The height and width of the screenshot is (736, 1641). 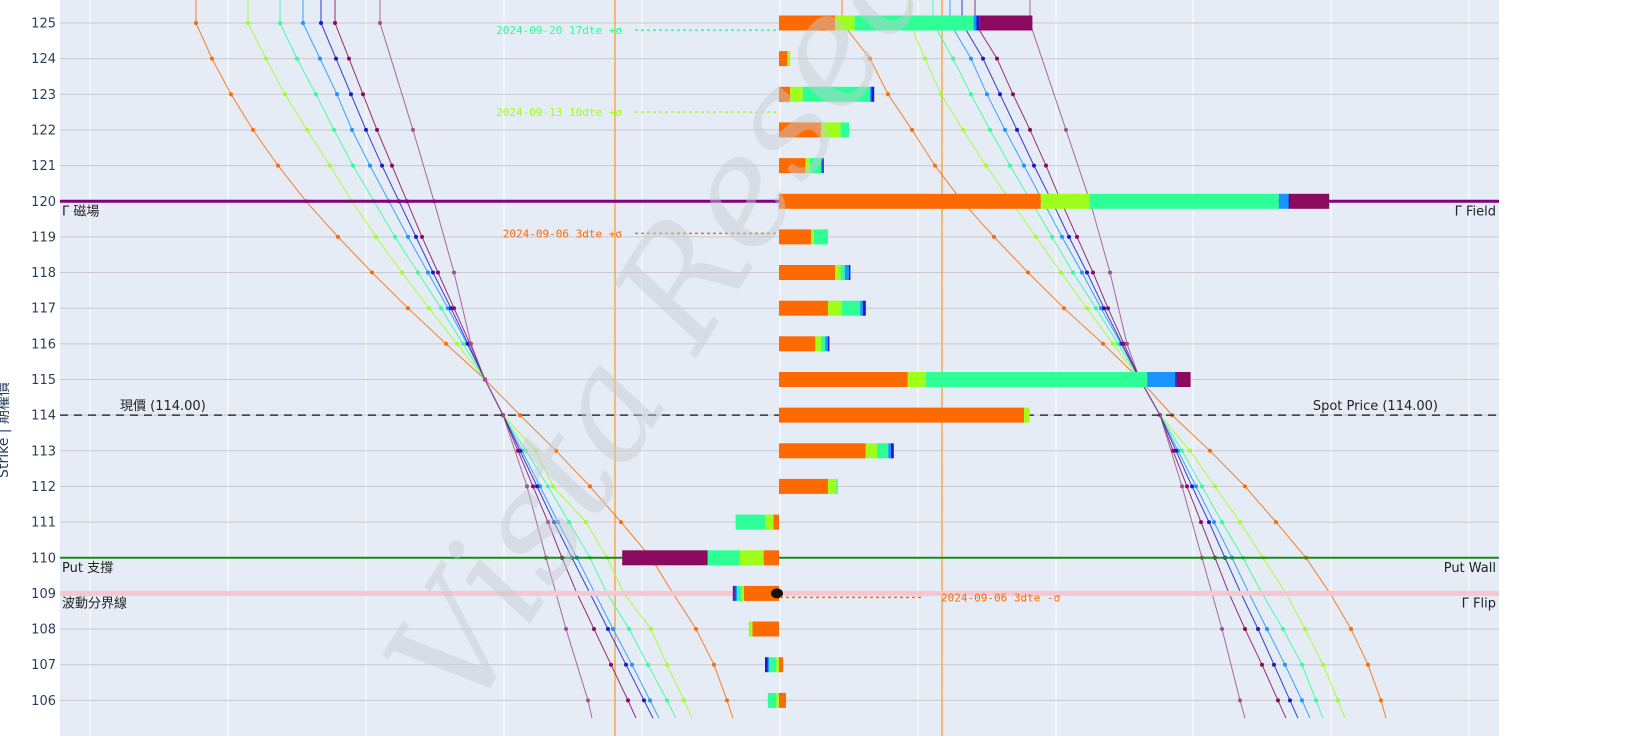 I want to click on reference-label-right: Spot Price (114.00), so click(x=1375, y=406).